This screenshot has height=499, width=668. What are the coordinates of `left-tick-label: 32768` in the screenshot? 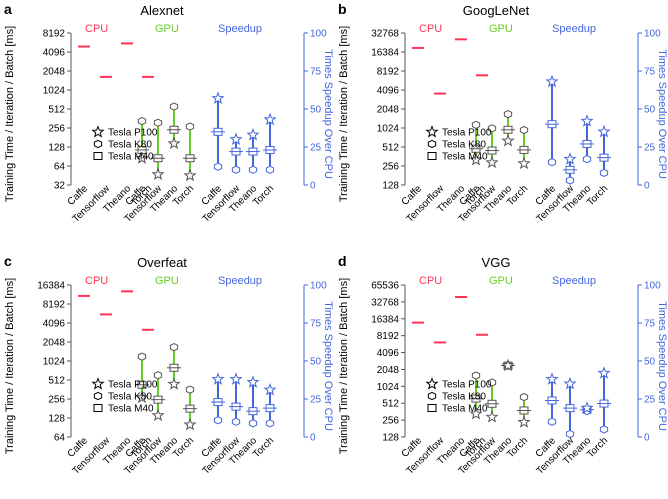 It's located at (385, 302).